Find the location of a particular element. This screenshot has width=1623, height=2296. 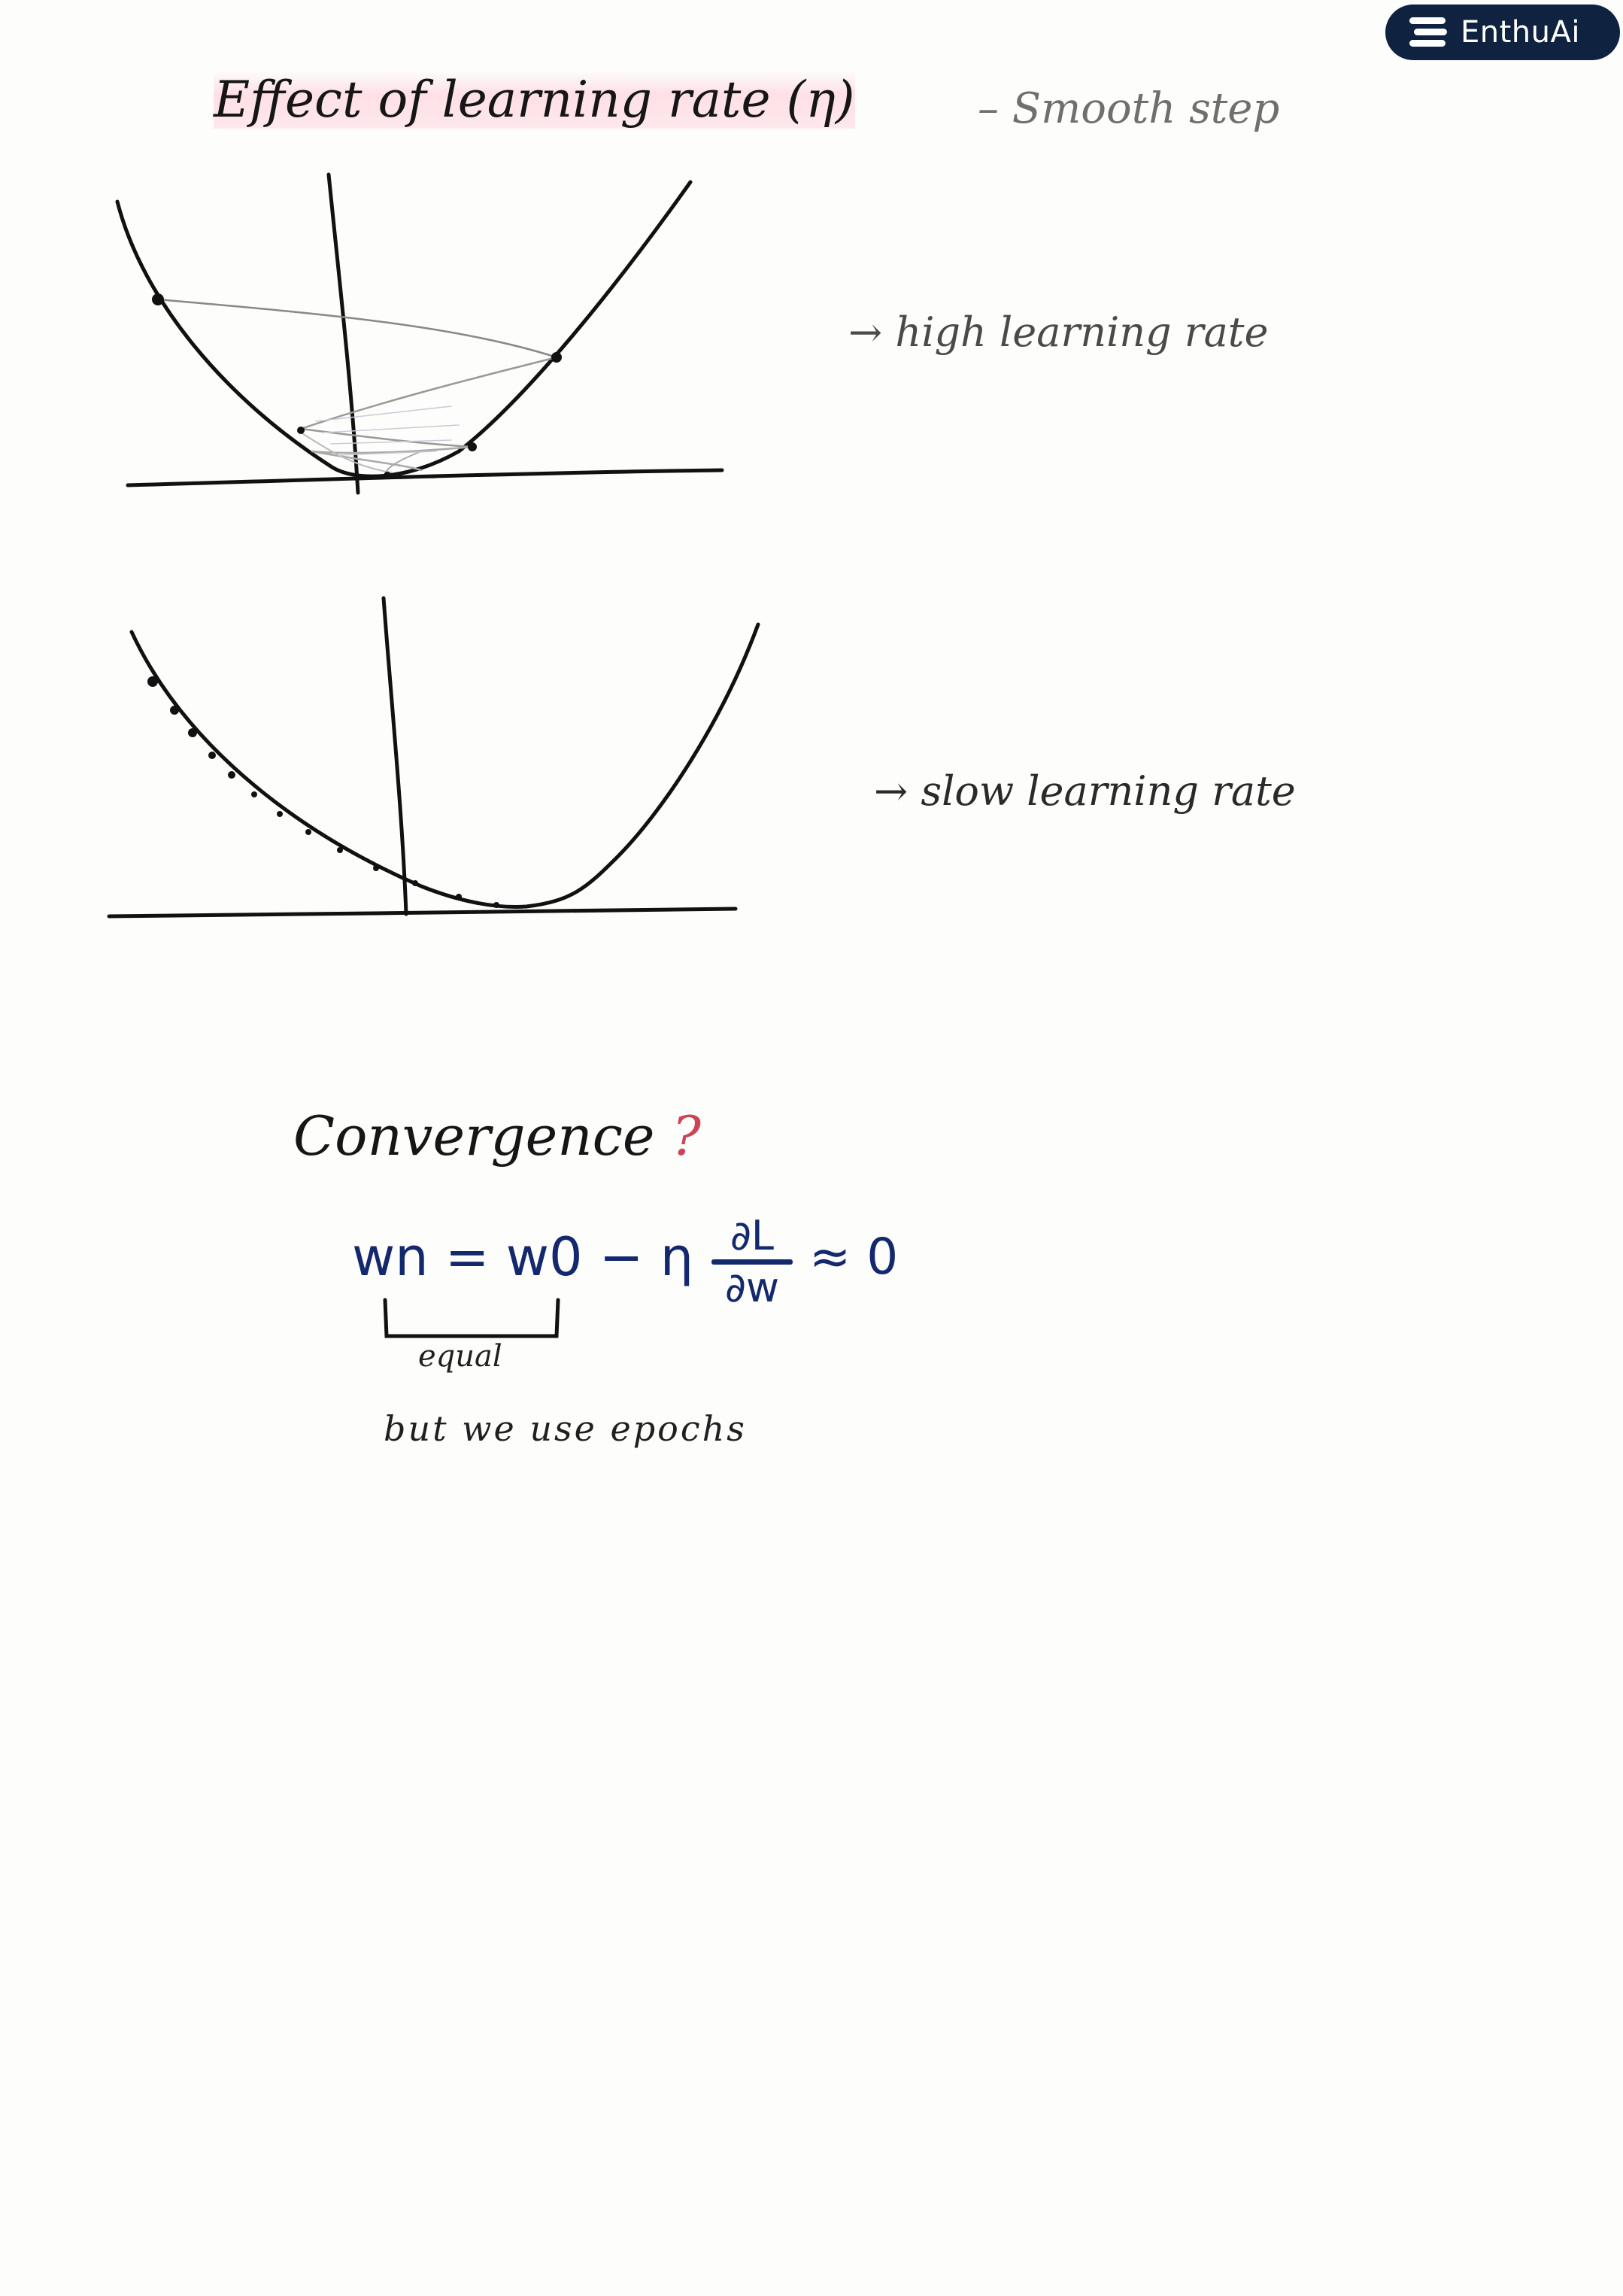

slow-learning-rate-label: → slow learning rate is located at coordinates (1085, 791).